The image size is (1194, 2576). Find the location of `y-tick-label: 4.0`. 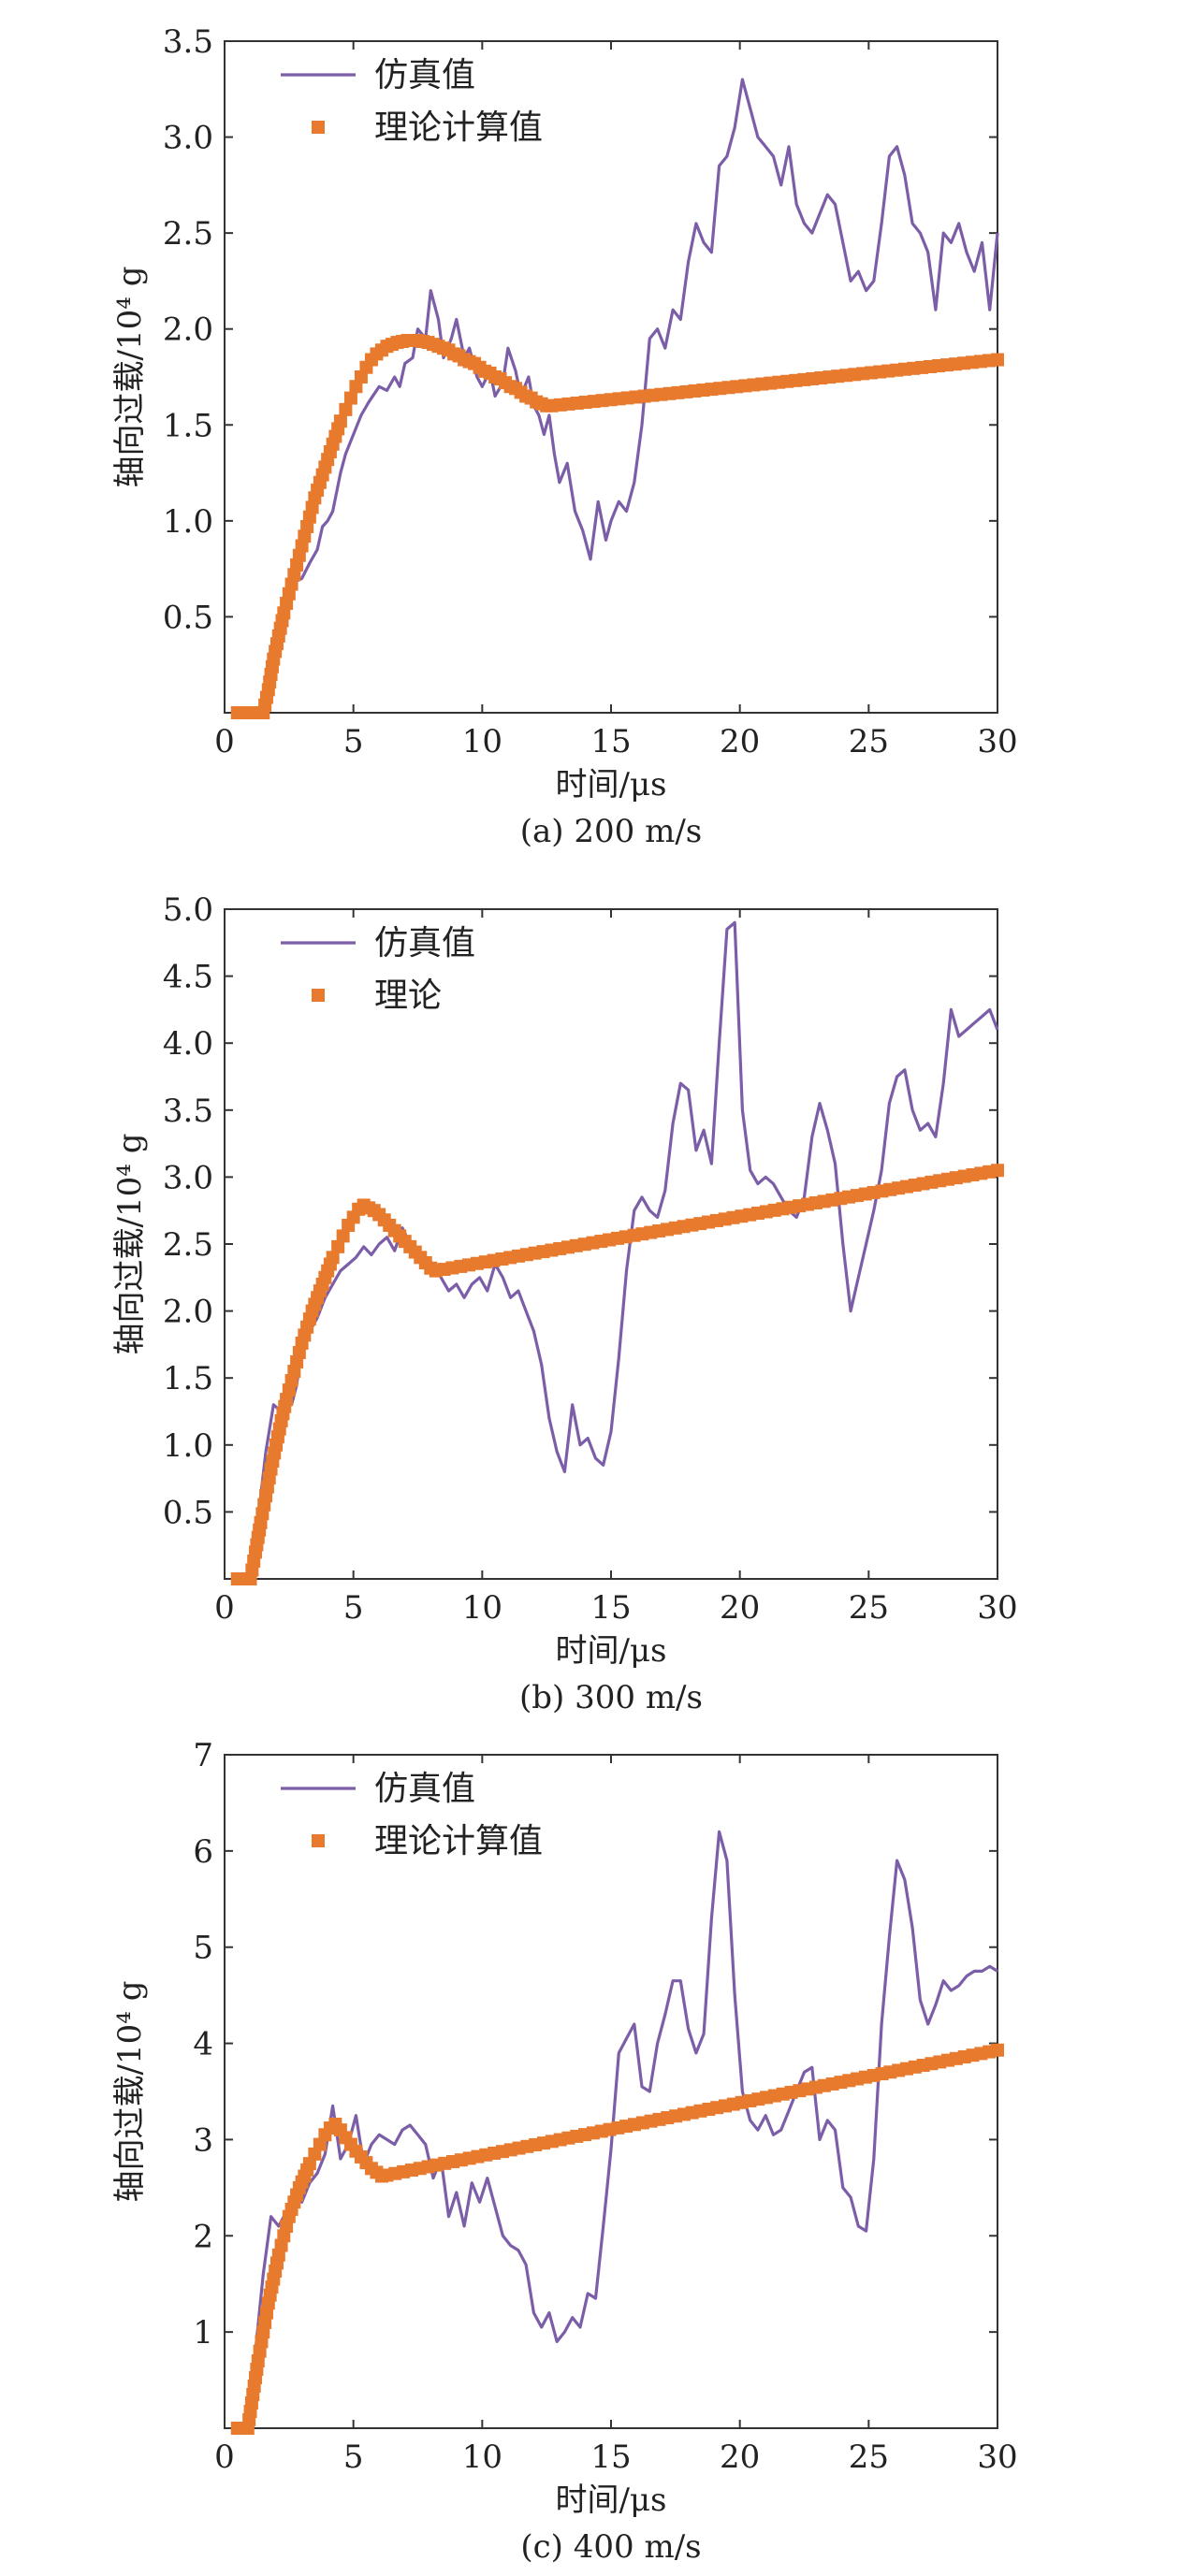

y-tick-label: 4.0 is located at coordinates (188, 1044).